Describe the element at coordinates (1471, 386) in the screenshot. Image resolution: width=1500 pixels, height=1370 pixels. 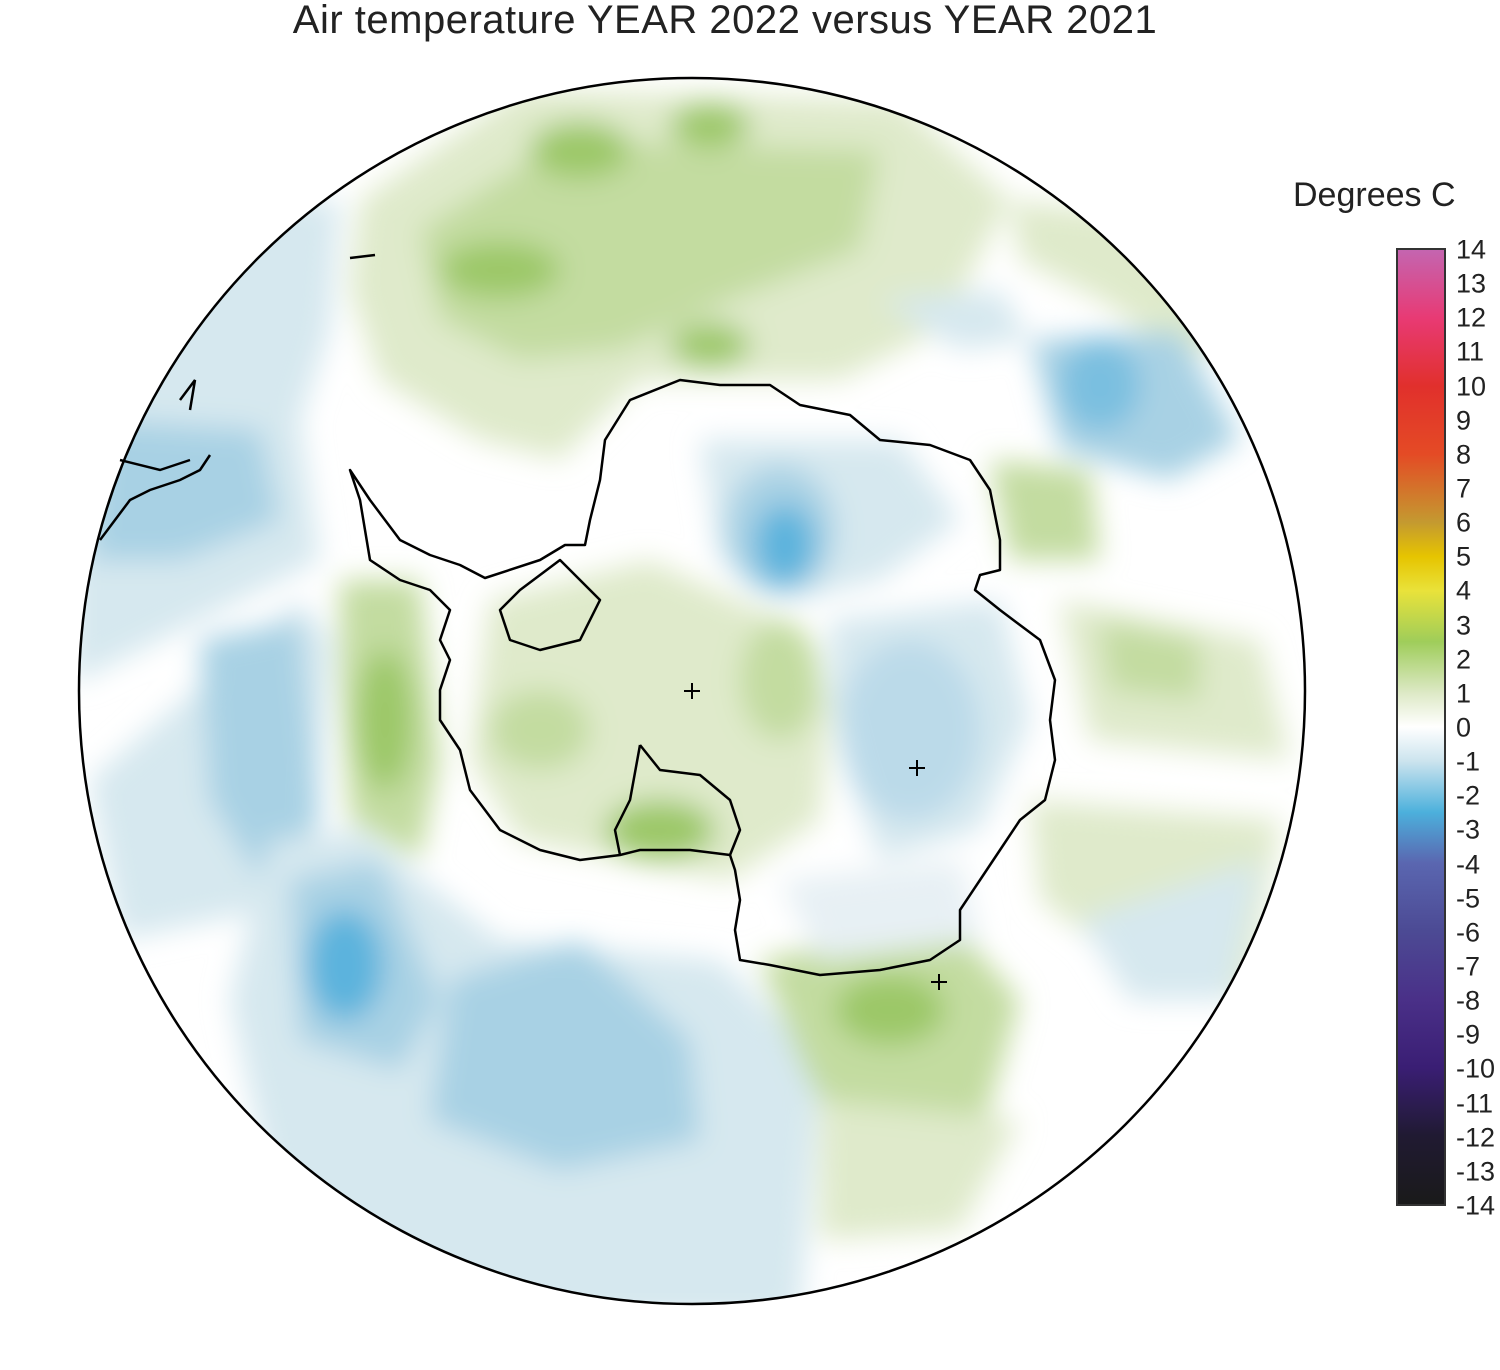
I see `colorbar-tick-label: 10` at that location.